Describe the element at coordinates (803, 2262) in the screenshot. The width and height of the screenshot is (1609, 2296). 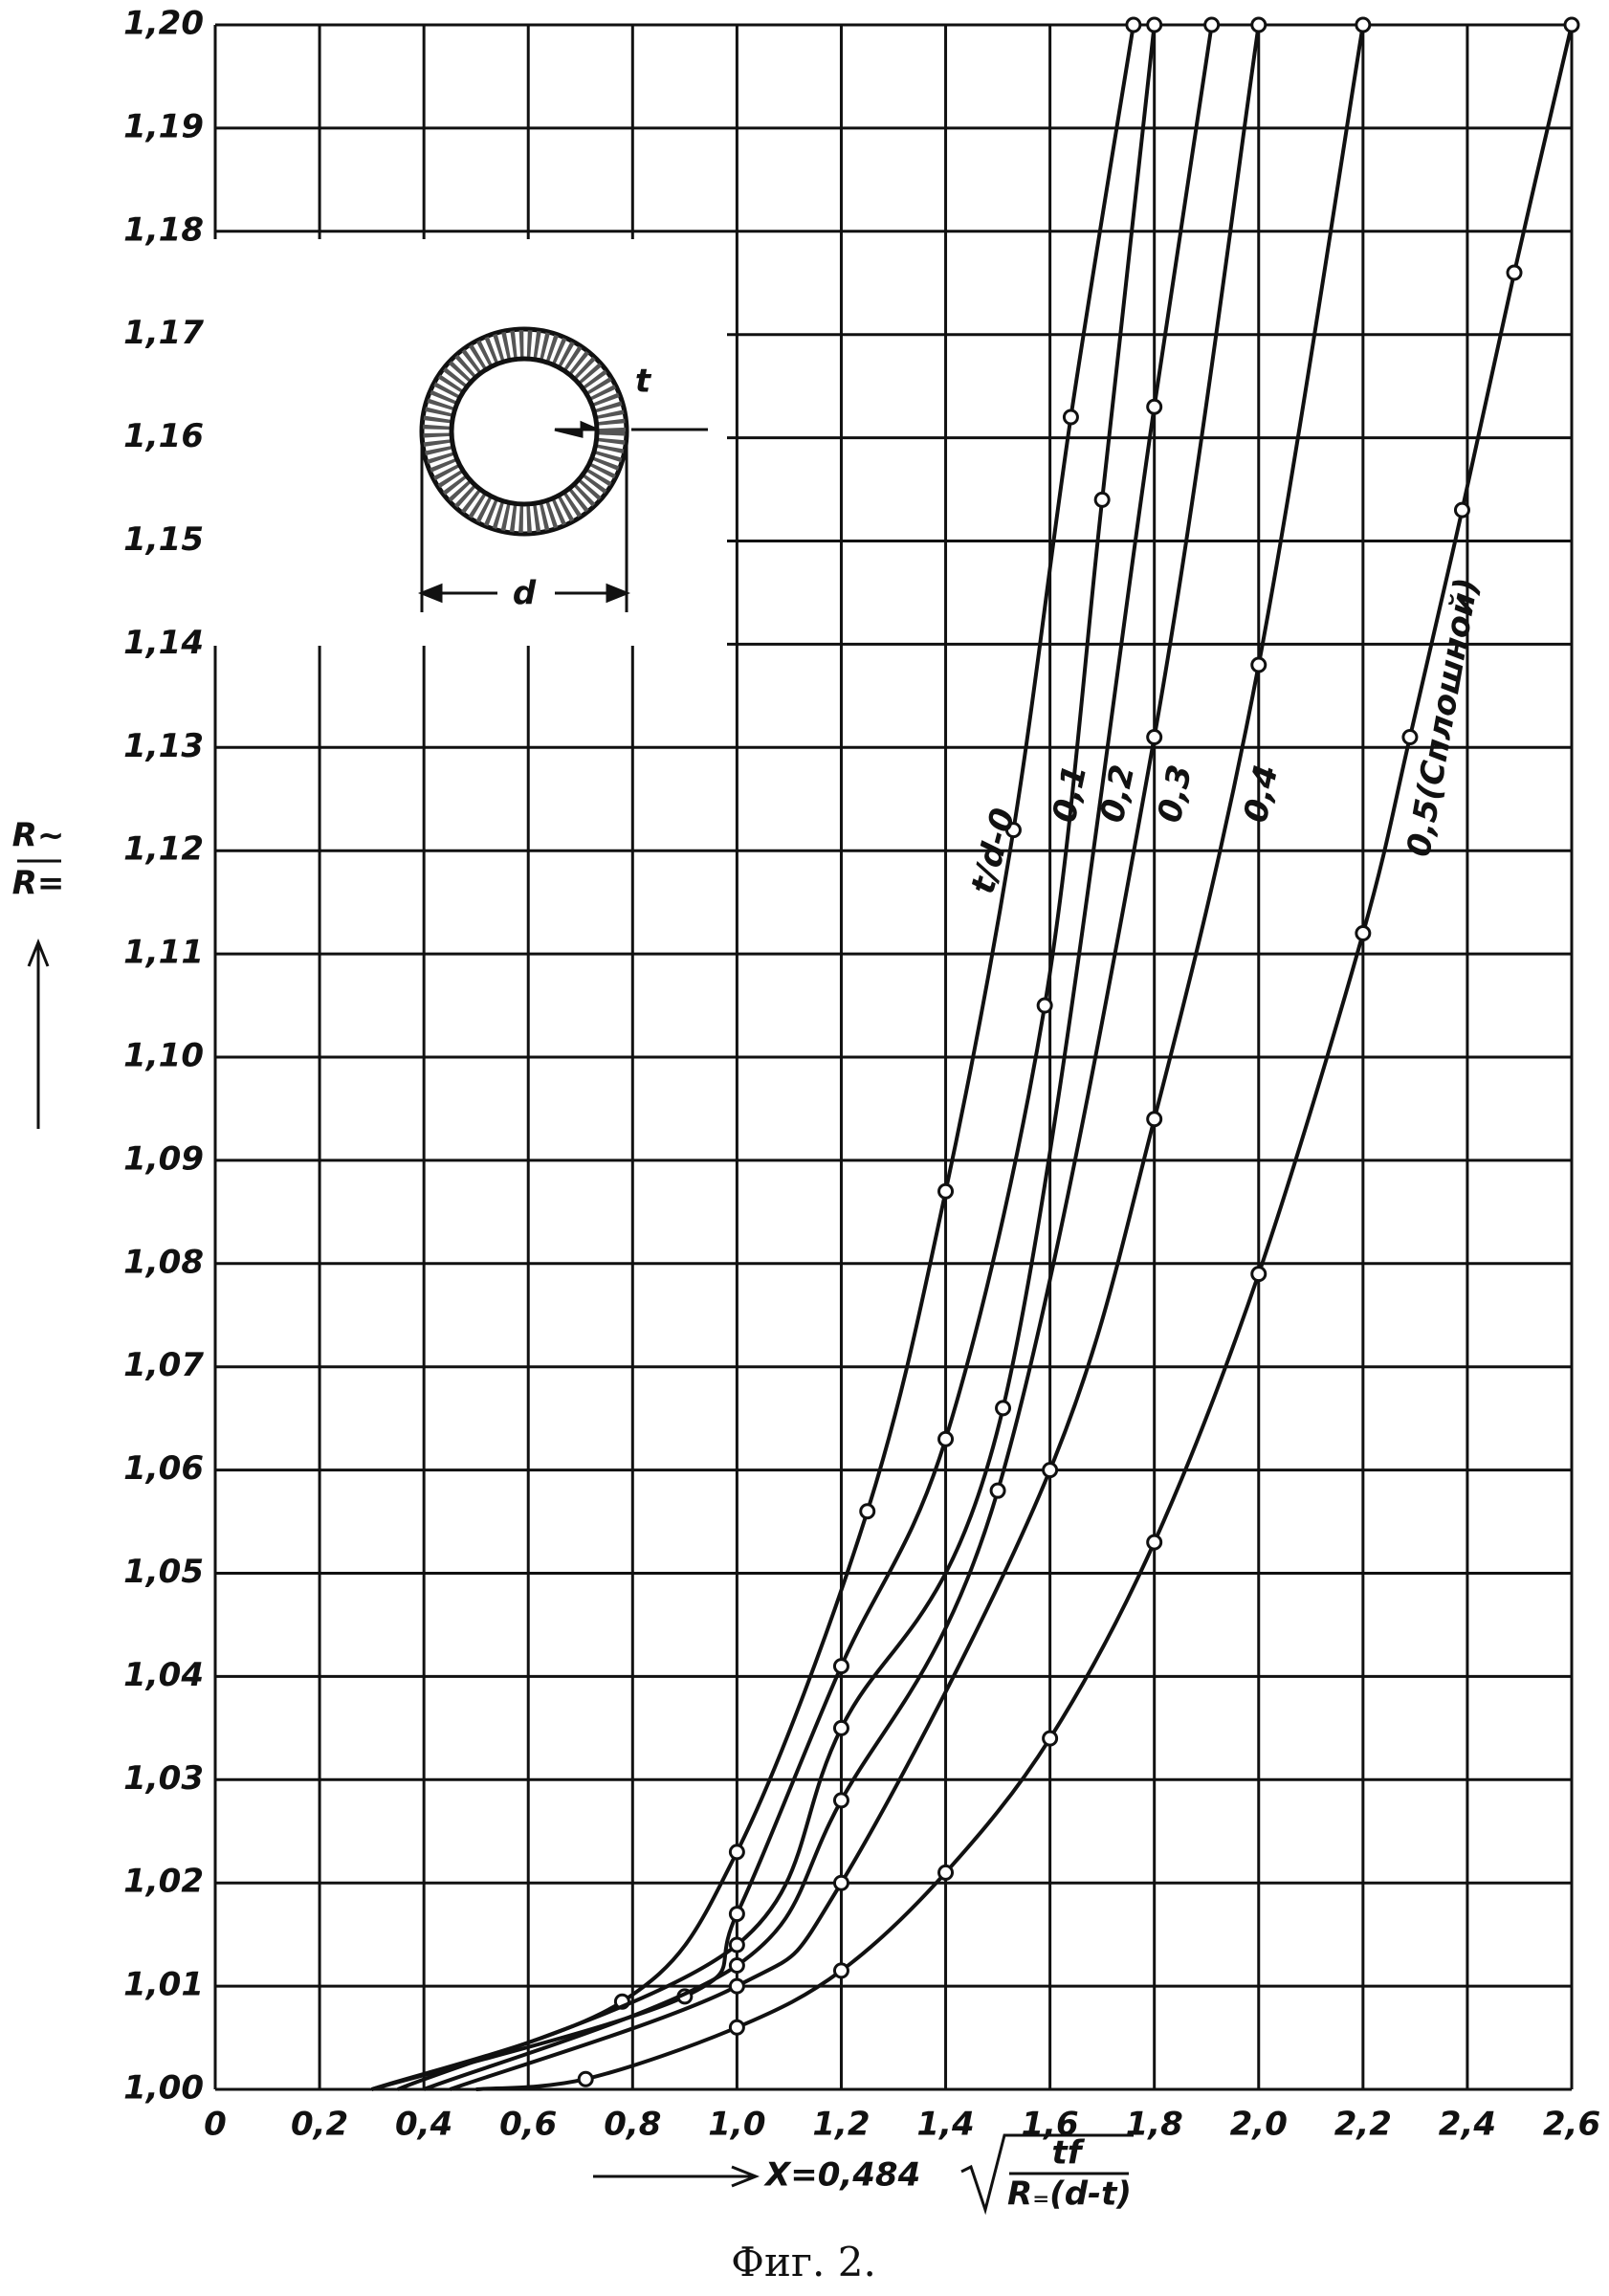
I see `caption: Фиг. 2.` at that location.